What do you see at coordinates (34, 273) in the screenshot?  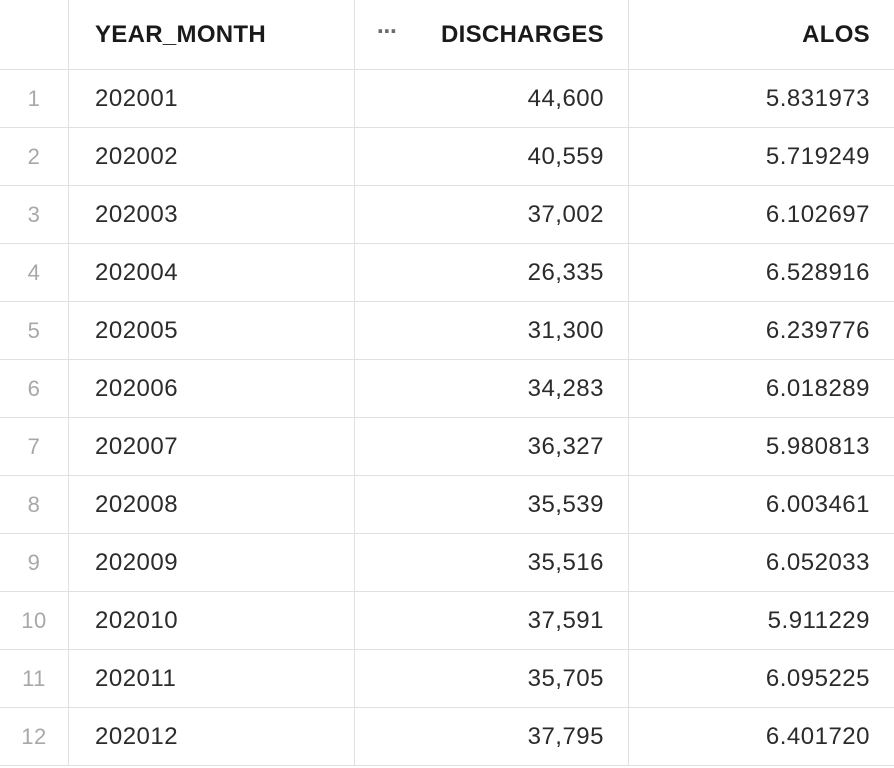 I see `row-number: 4` at bounding box center [34, 273].